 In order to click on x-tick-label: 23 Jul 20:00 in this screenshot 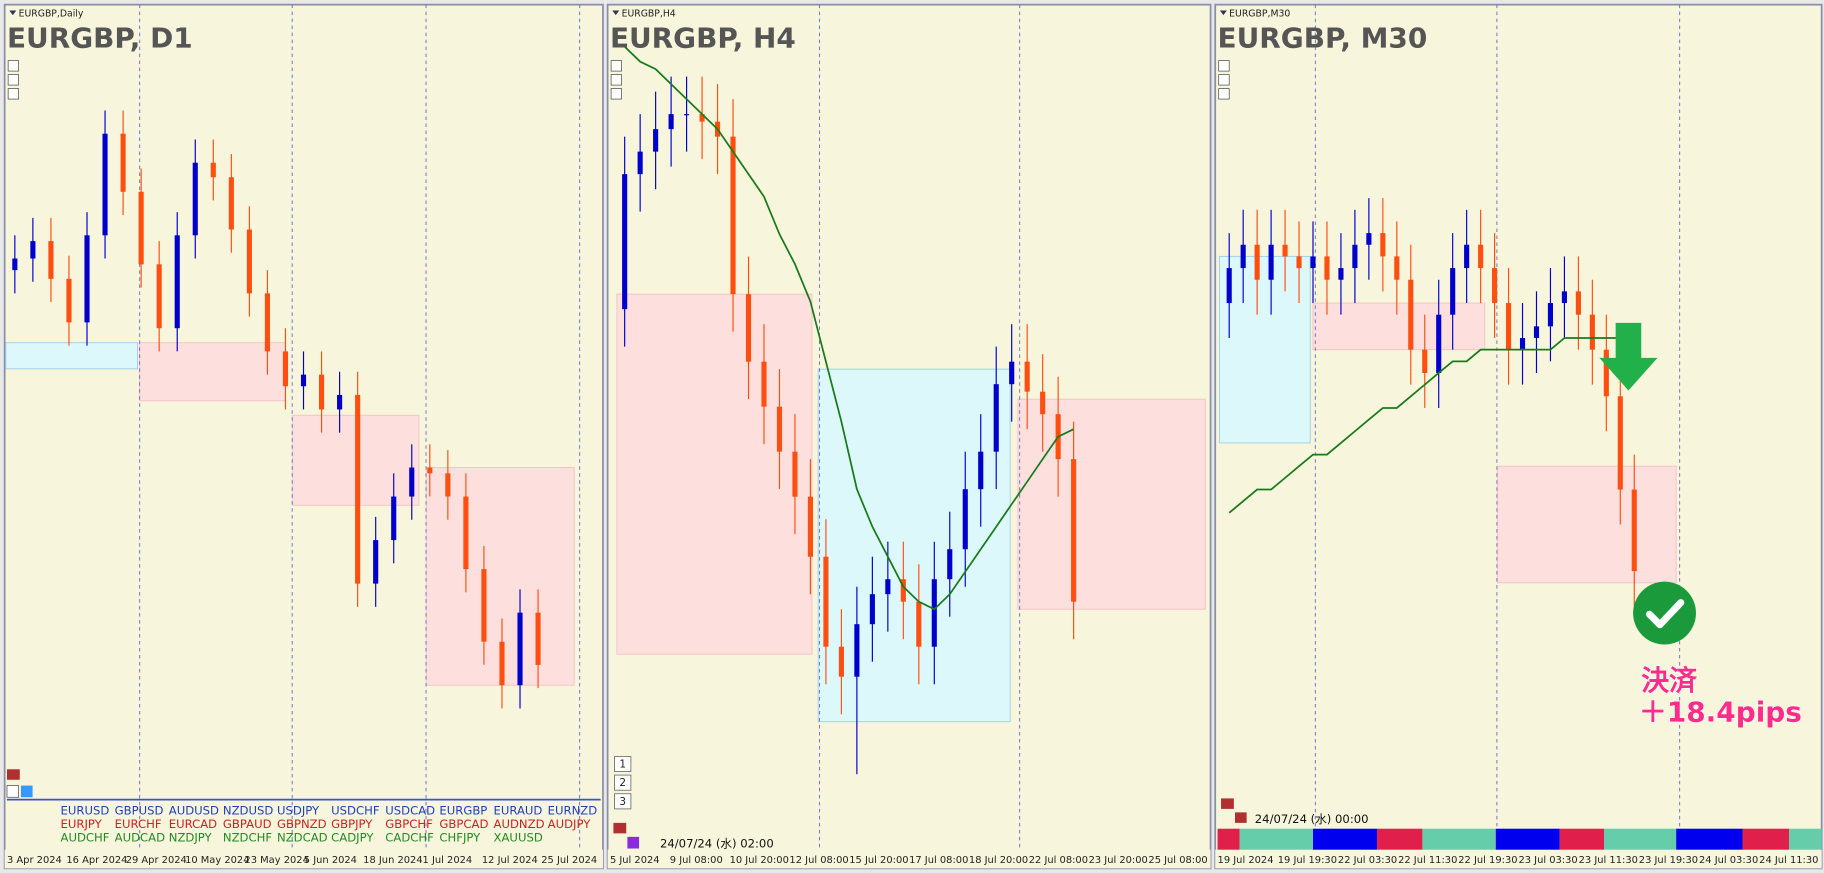, I will do `click(1118, 860)`.